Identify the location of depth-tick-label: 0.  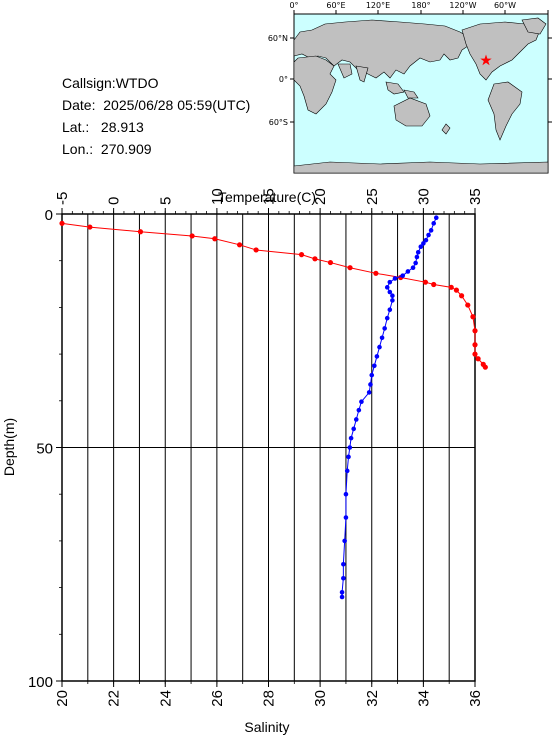
(49, 215).